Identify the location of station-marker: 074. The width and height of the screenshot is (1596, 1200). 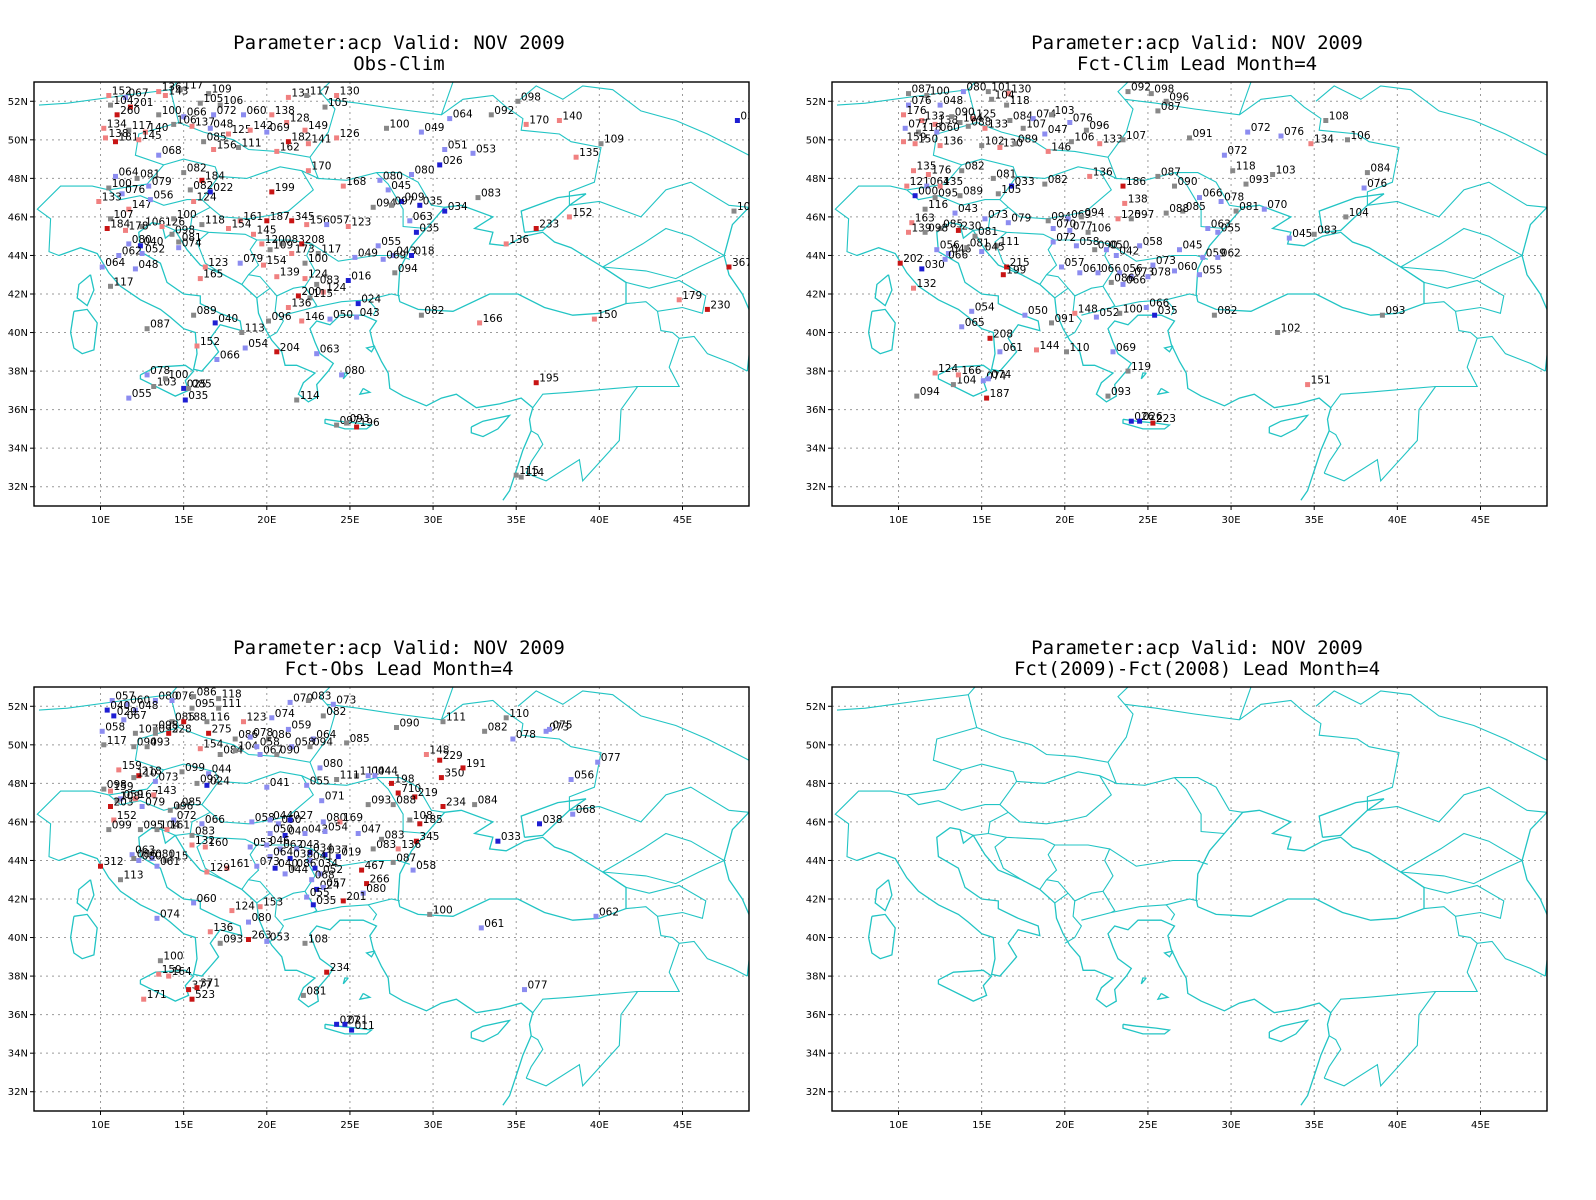
(998, 375).